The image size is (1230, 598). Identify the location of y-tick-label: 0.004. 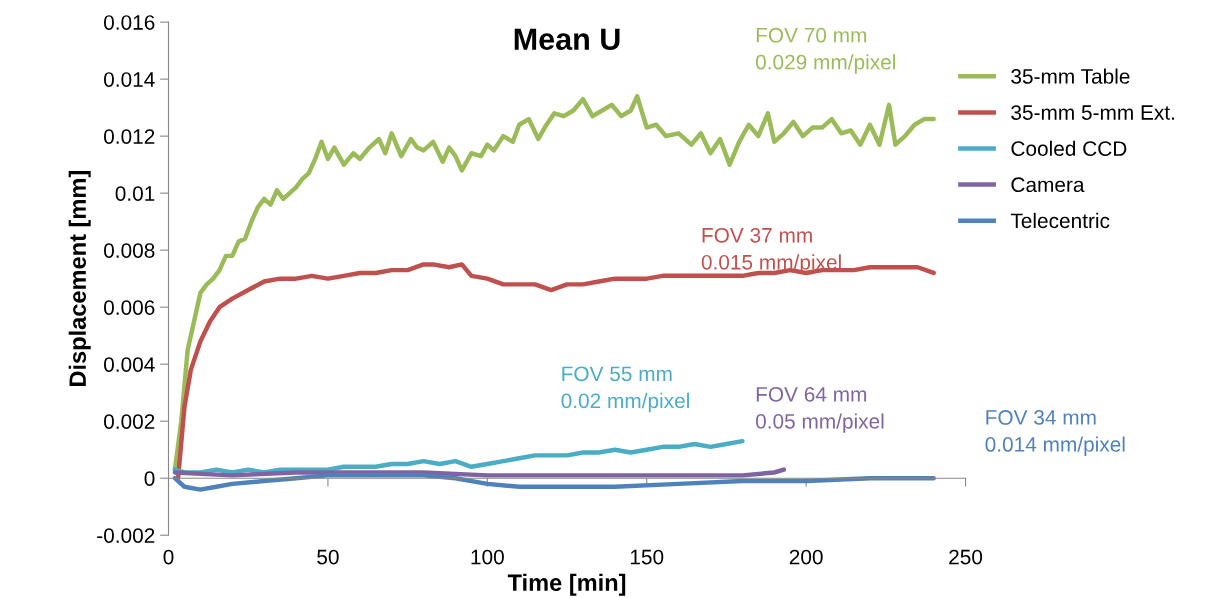
(129, 364).